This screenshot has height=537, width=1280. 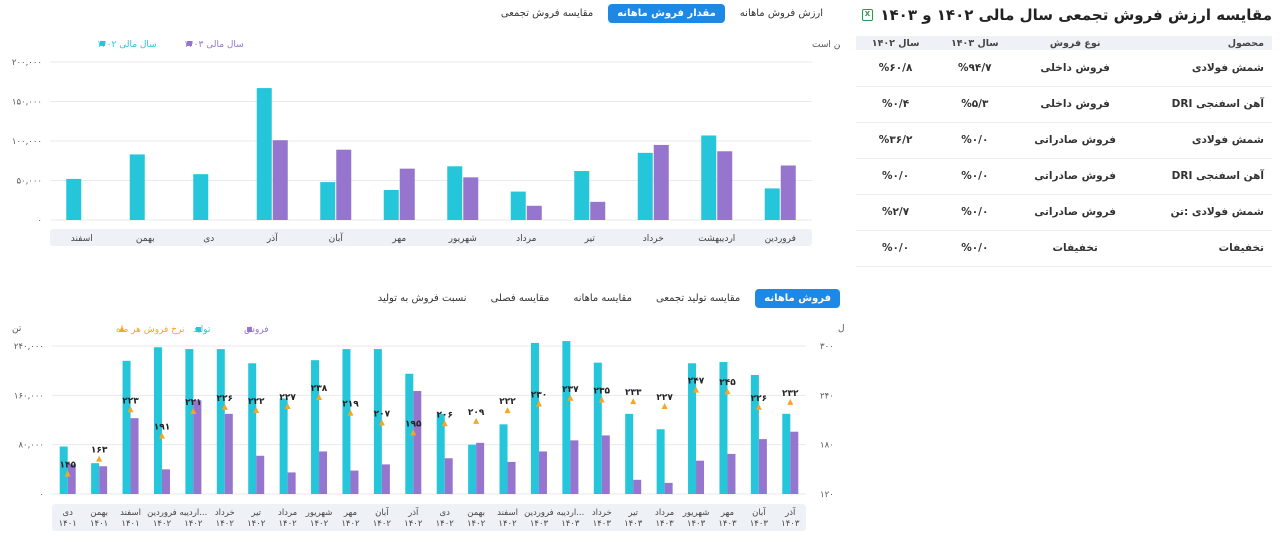 What do you see at coordinates (759, 517) in the screenshot?
I see `x-tick-label: آبان ۱۴۰۳` at bounding box center [759, 517].